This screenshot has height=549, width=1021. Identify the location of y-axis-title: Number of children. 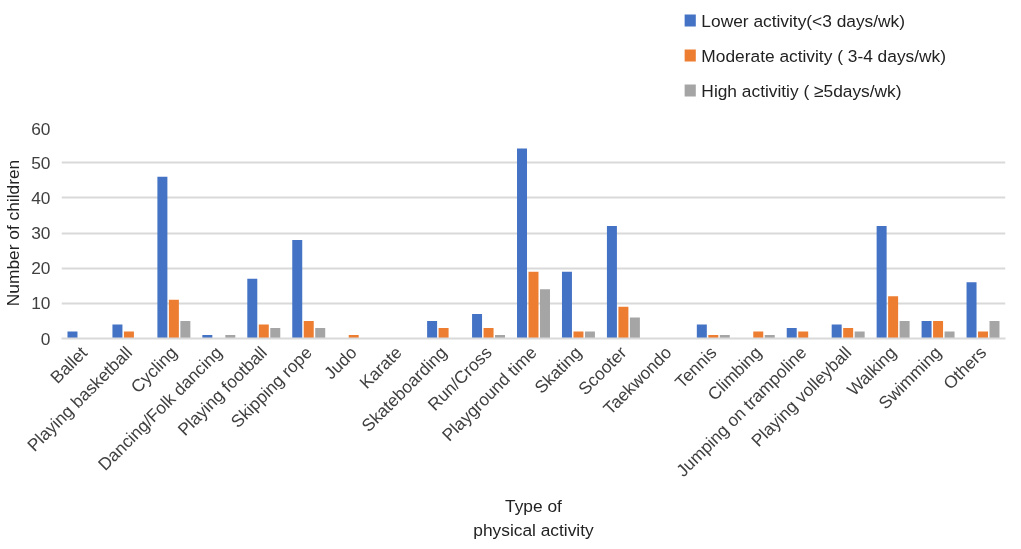
(13, 233).